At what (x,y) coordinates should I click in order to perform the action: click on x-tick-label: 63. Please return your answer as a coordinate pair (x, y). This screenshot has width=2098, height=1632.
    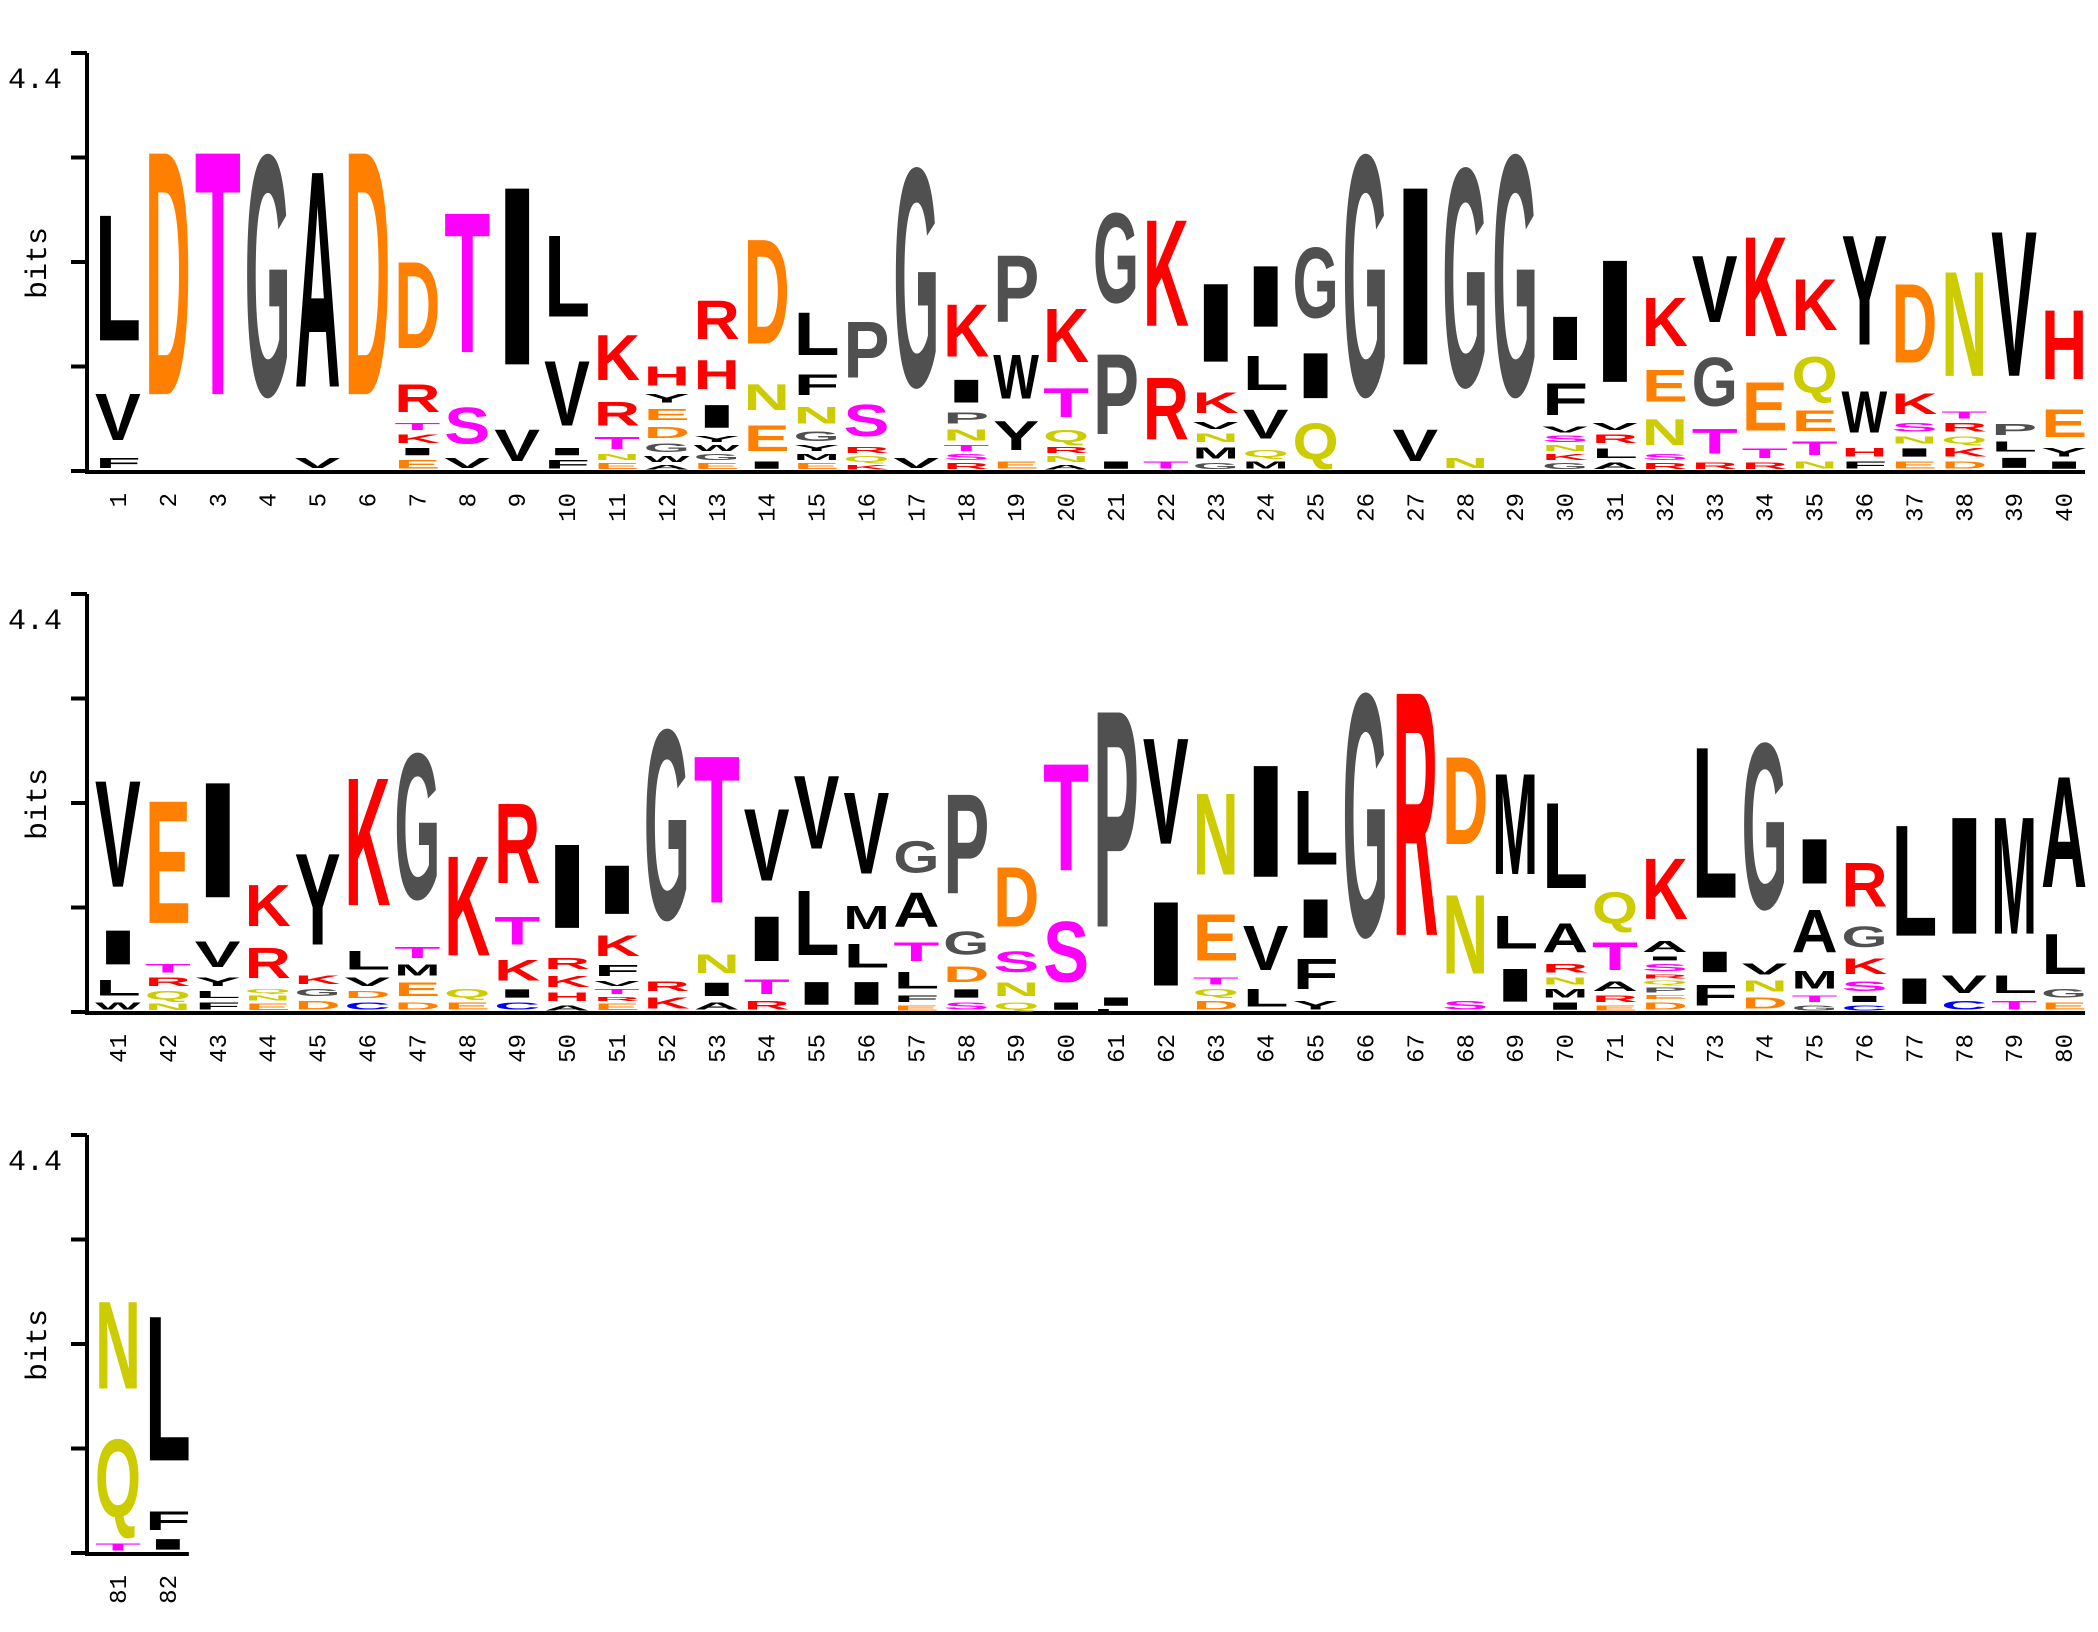
    Looking at the image, I should click on (1218, 1048).